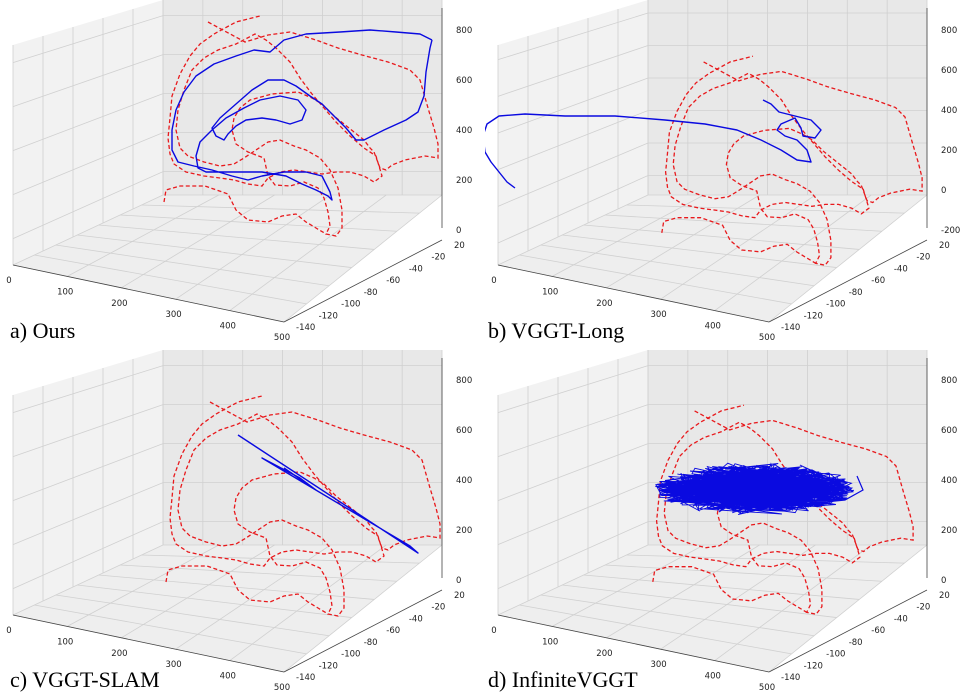  Describe the element at coordinates (950, 231) in the screenshot. I see `z-tick-label: -200` at that location.